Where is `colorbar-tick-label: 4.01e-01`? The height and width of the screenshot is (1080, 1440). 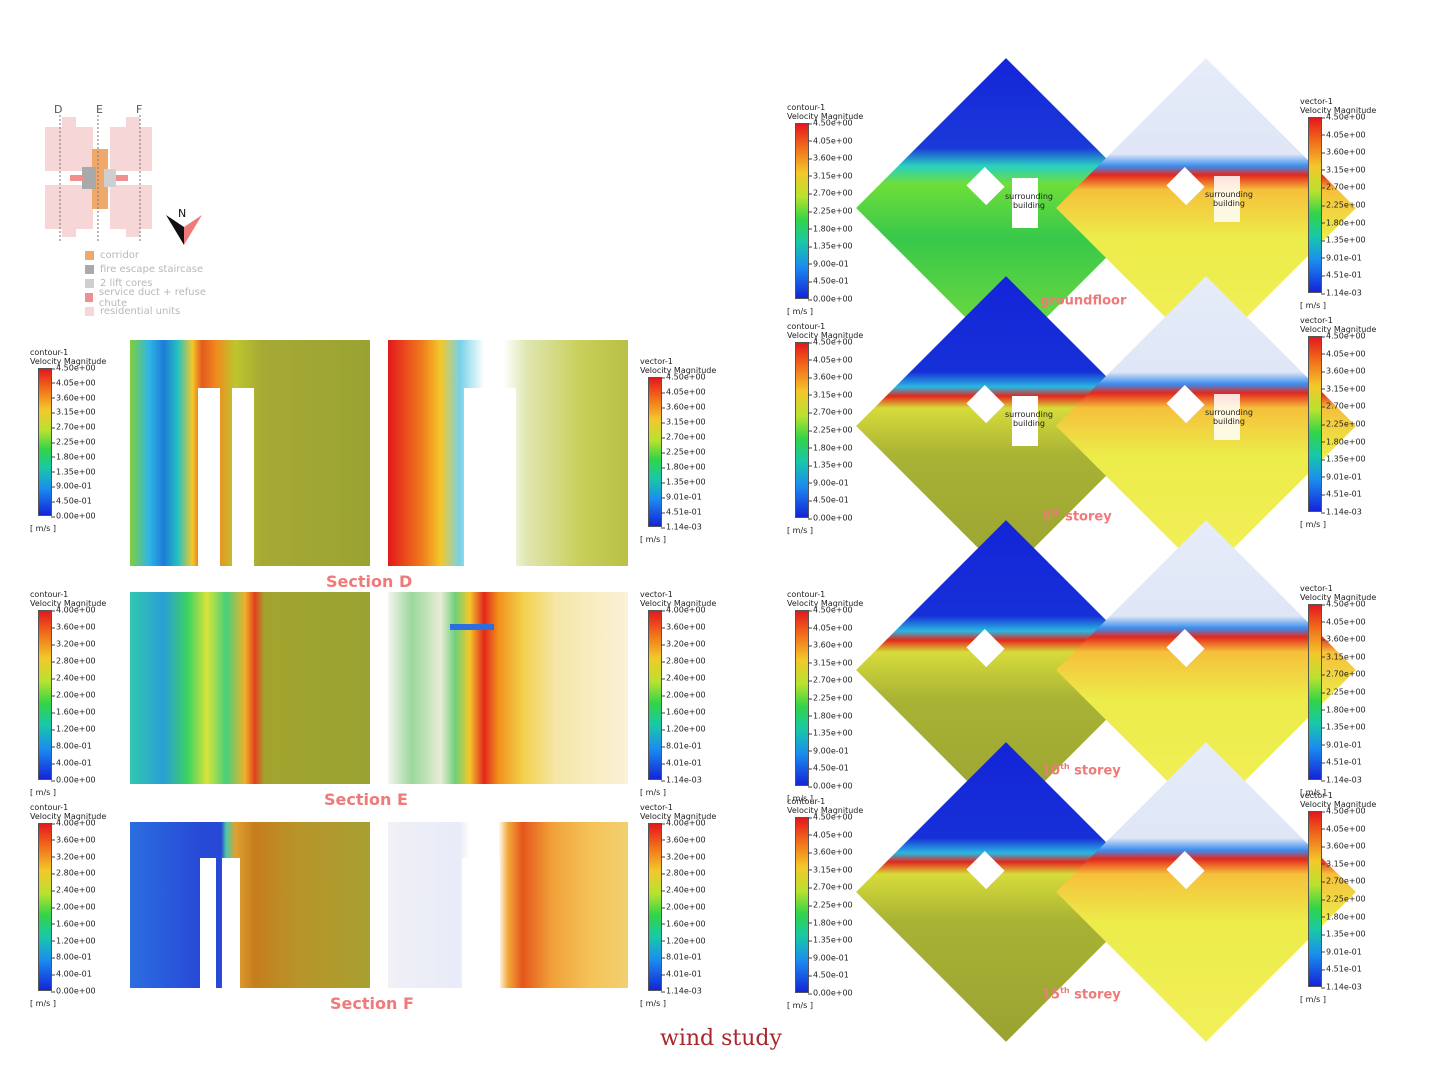 colorbar-tick-label: 4.01e-01 is located at coordinates (681, 974).